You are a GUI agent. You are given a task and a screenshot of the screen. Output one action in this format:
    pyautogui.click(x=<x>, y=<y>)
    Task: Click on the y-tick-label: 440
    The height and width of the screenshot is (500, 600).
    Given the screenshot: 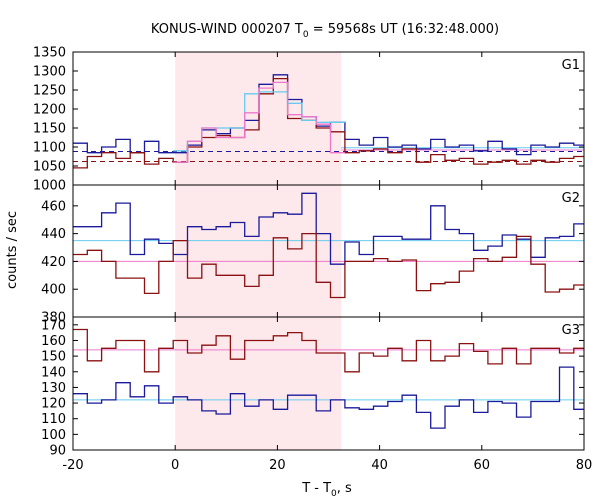 What is the action you would take?
    pyautogui.click(x=53, y=234)
    